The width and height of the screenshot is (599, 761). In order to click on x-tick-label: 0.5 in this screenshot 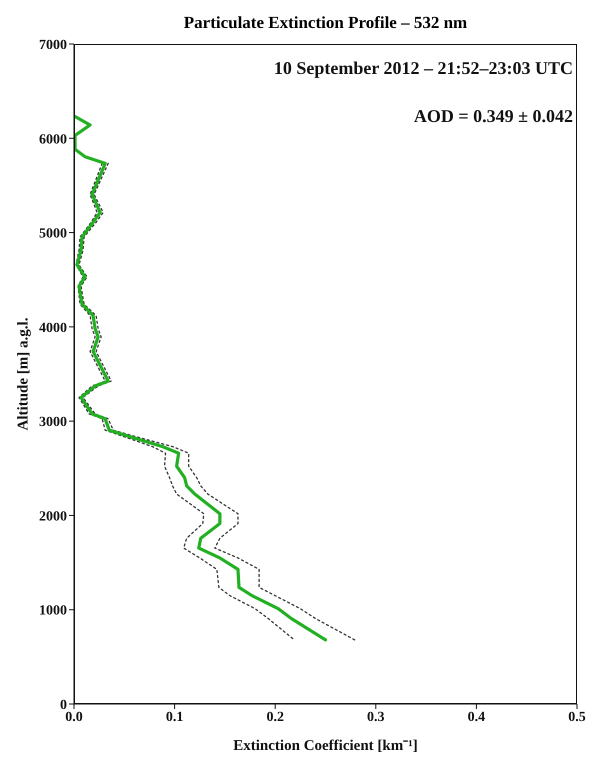, I will do `click(577, 717)`.